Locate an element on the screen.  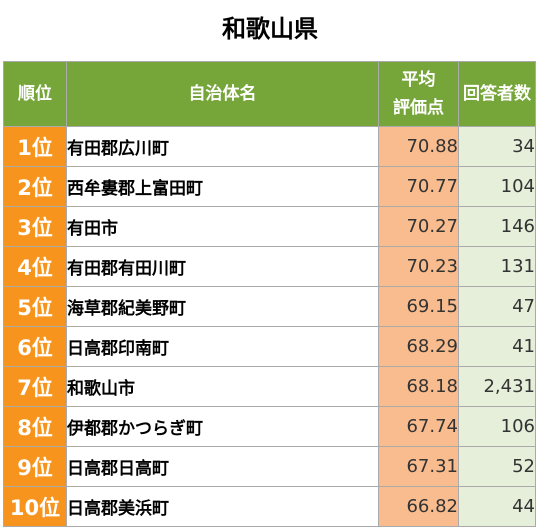
table-row: 10位 日高郡美浜町 66.82 44 is located at coordinates (269, 506).